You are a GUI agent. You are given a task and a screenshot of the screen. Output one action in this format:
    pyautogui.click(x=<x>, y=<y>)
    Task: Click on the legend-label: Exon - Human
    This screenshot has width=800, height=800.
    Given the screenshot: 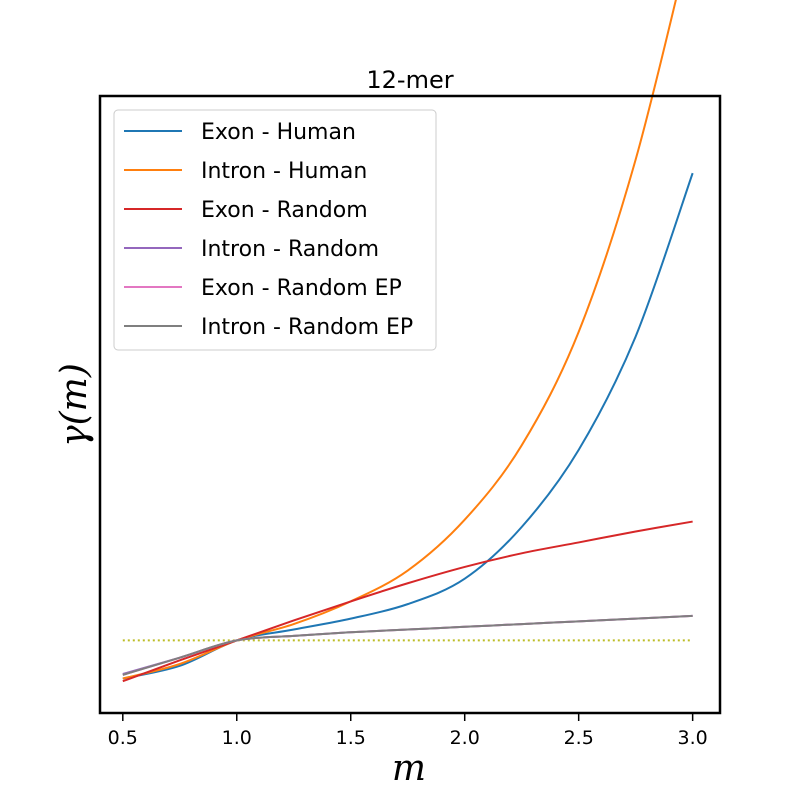 What is the action you would take?
    pyautogui.click(x=278, y=132)
    